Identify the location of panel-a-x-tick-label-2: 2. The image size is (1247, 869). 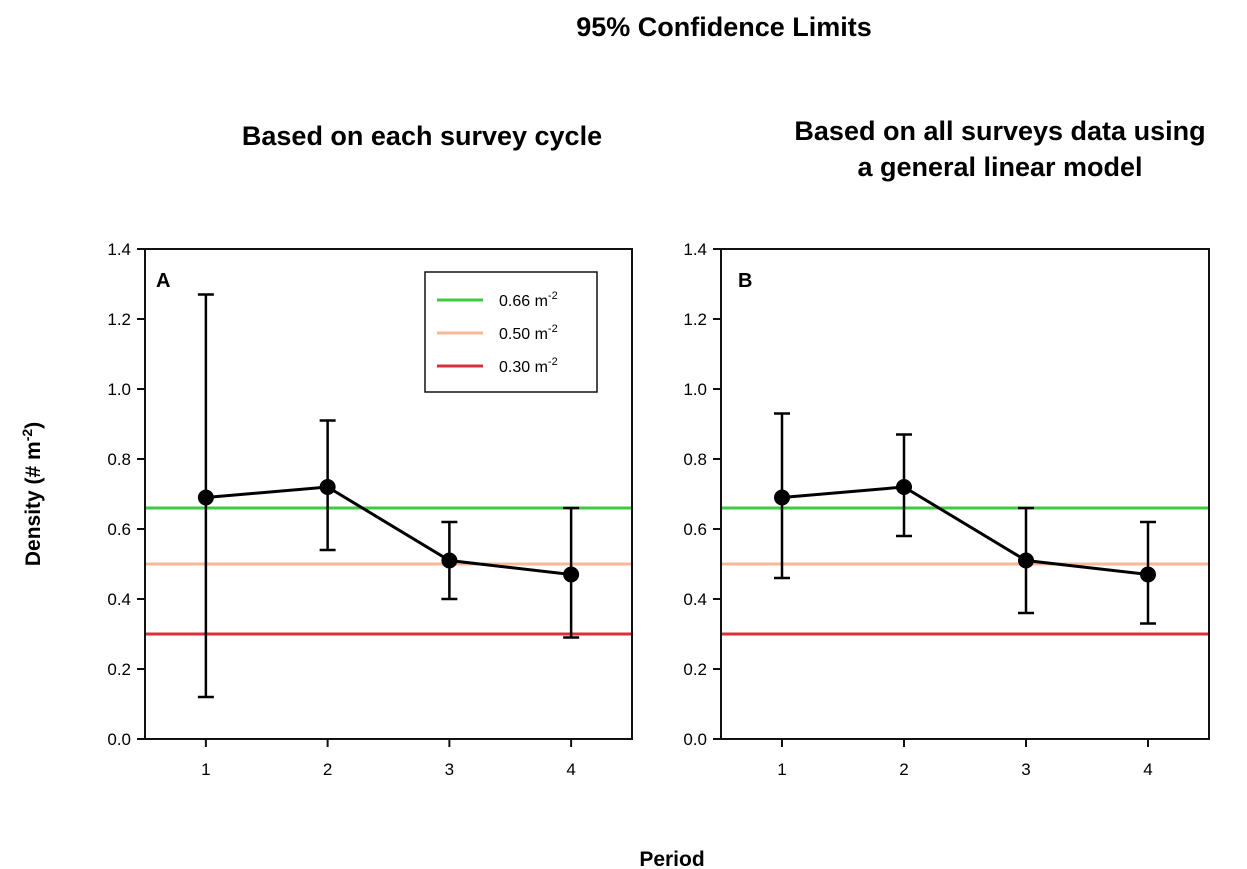
(327, 769).